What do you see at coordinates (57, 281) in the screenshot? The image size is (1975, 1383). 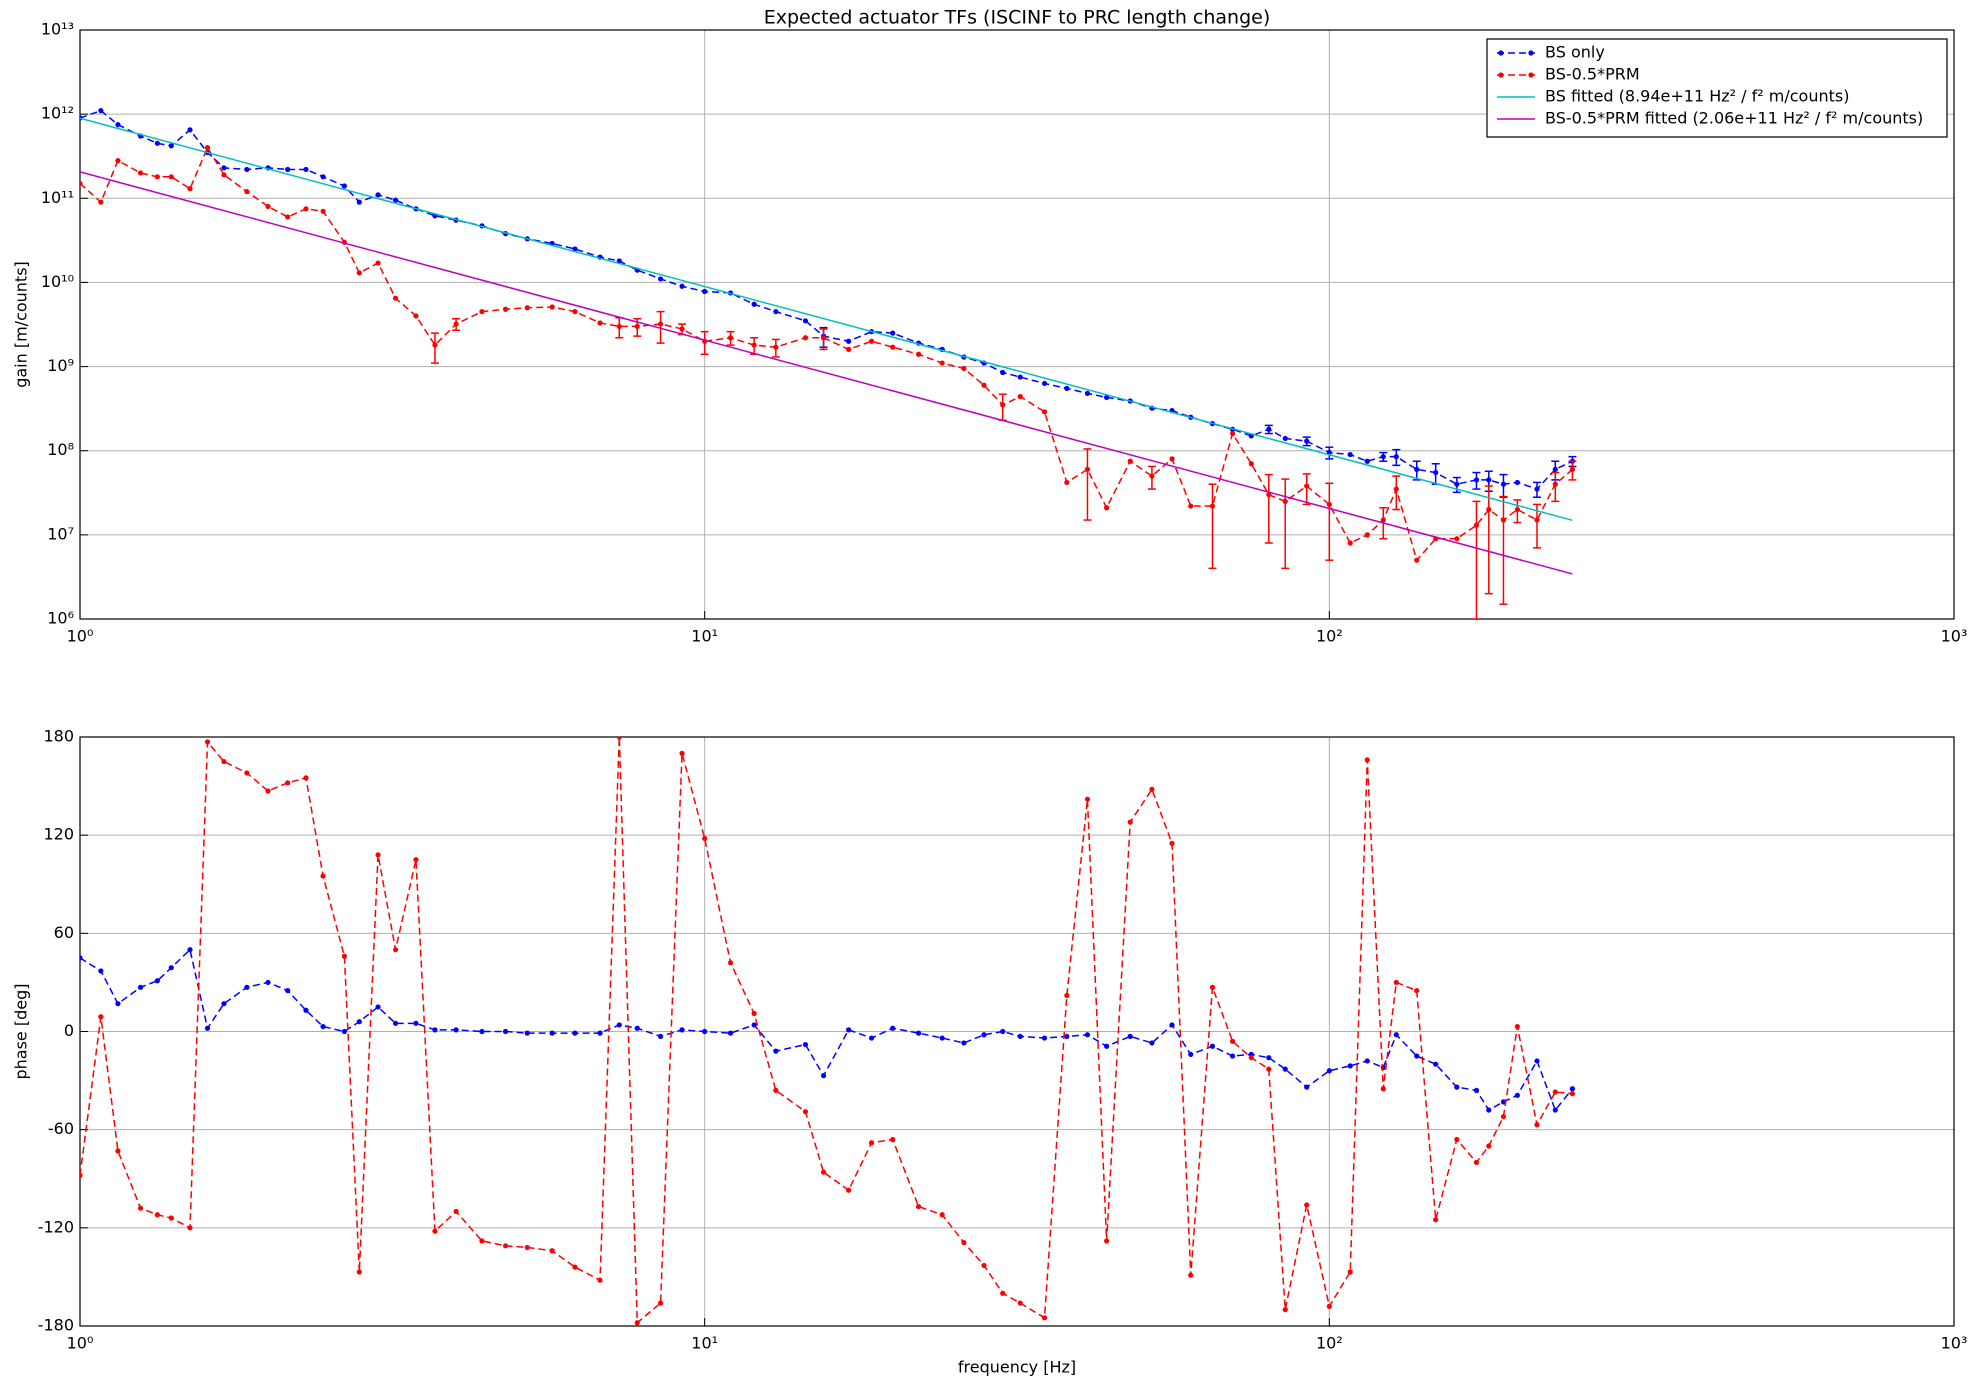 I see `y-tick-label: 10¹⁰` at bounding box center [57, 281].